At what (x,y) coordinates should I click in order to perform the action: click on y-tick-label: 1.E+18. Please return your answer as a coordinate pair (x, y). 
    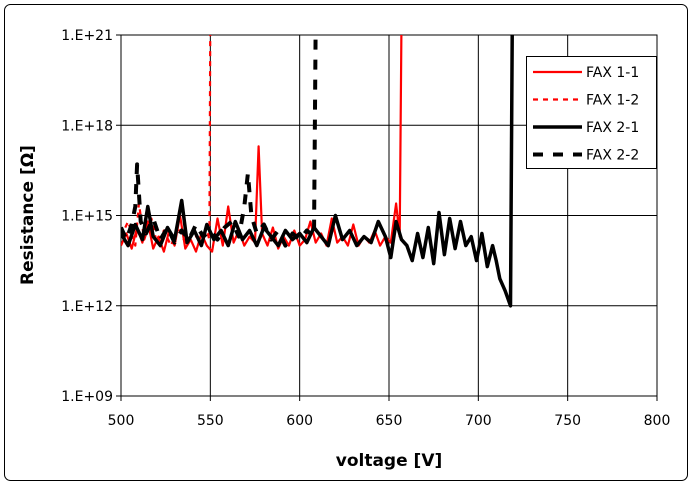
    Looking at the image, I should click on (87, 126).